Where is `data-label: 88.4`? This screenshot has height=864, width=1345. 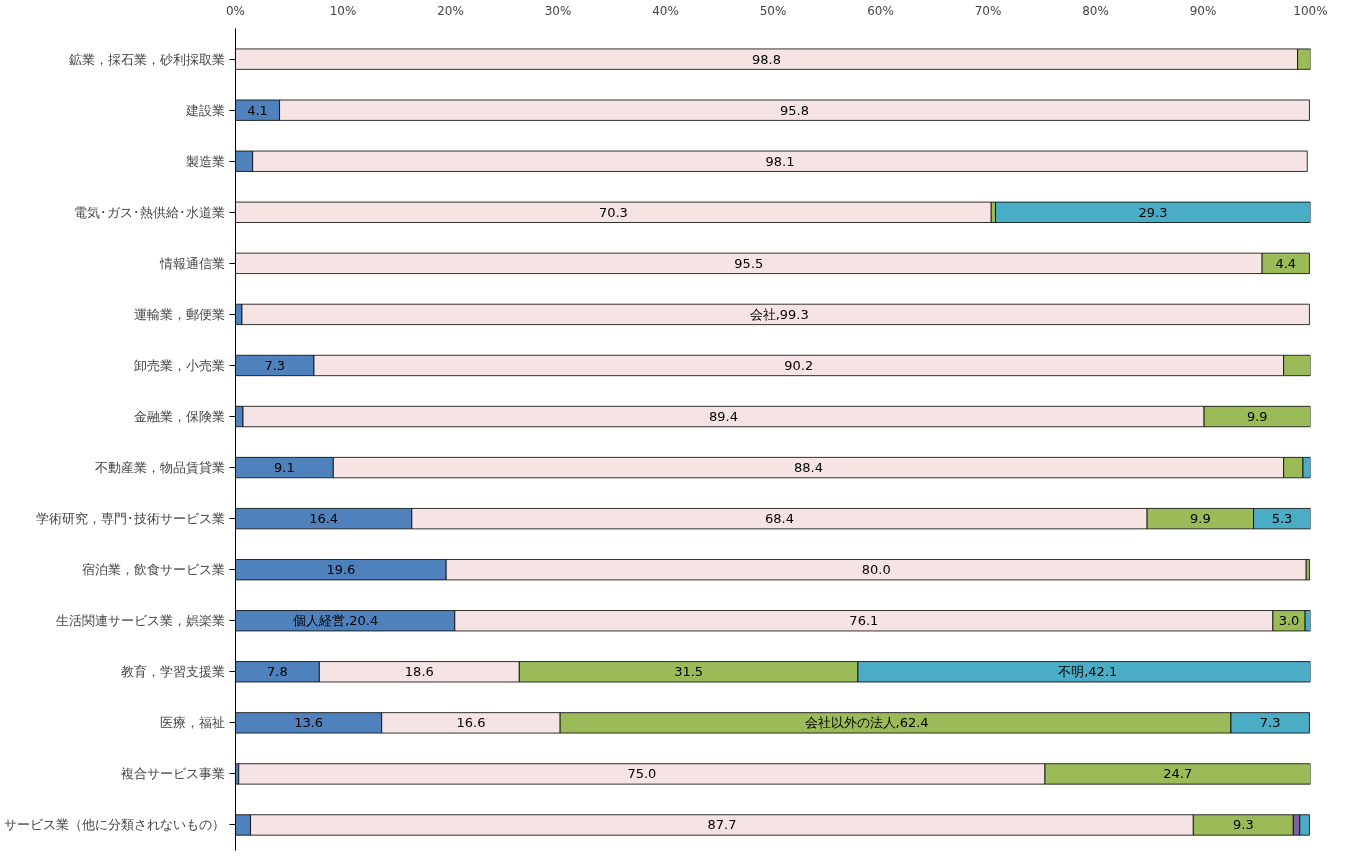 data-label: 88.4 is located at coordinates (808, 468).